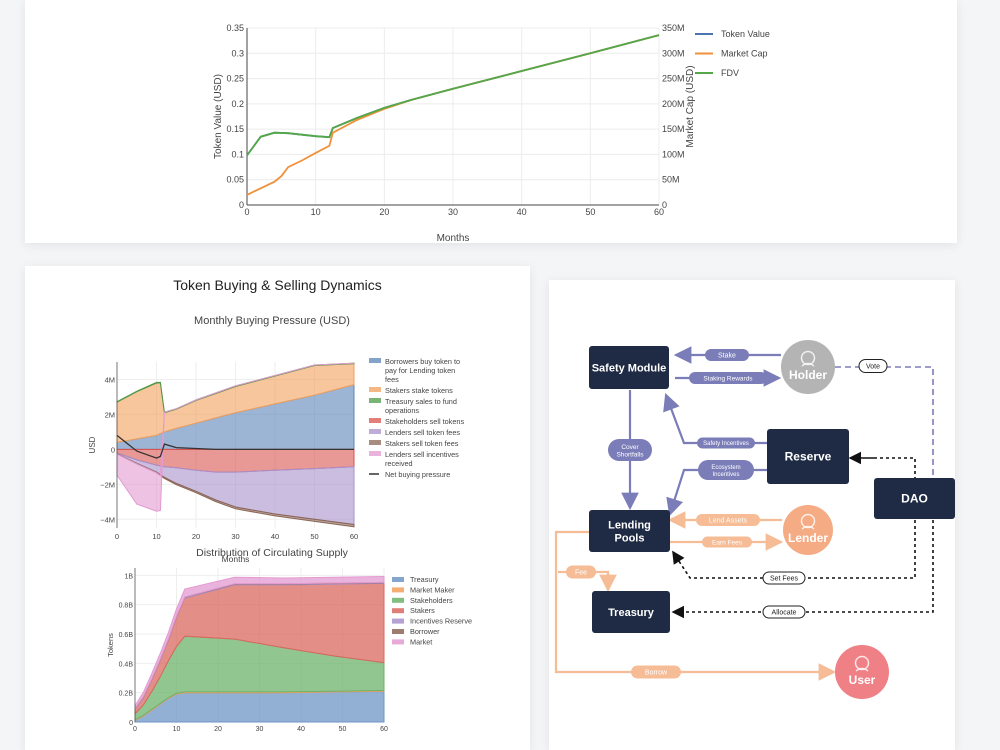 This screenshot has height=750, width=1000. Describe the element at coordinates (673, 79) in the screenshot. I see `y2-tick-label: 250M` at that location.